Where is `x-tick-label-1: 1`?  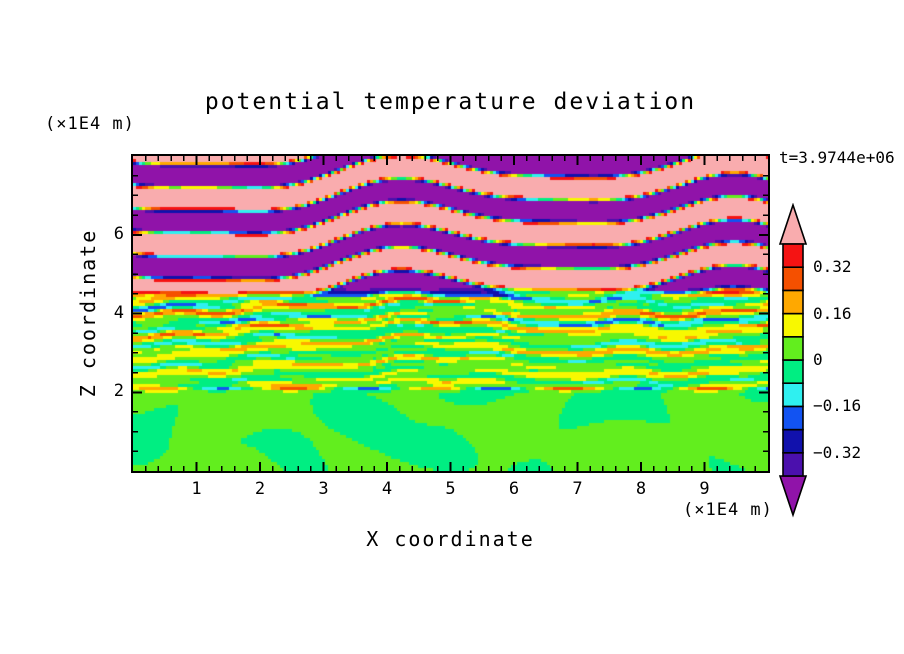 x-tick-label-1: 1 is located at coordinates (196, 489).